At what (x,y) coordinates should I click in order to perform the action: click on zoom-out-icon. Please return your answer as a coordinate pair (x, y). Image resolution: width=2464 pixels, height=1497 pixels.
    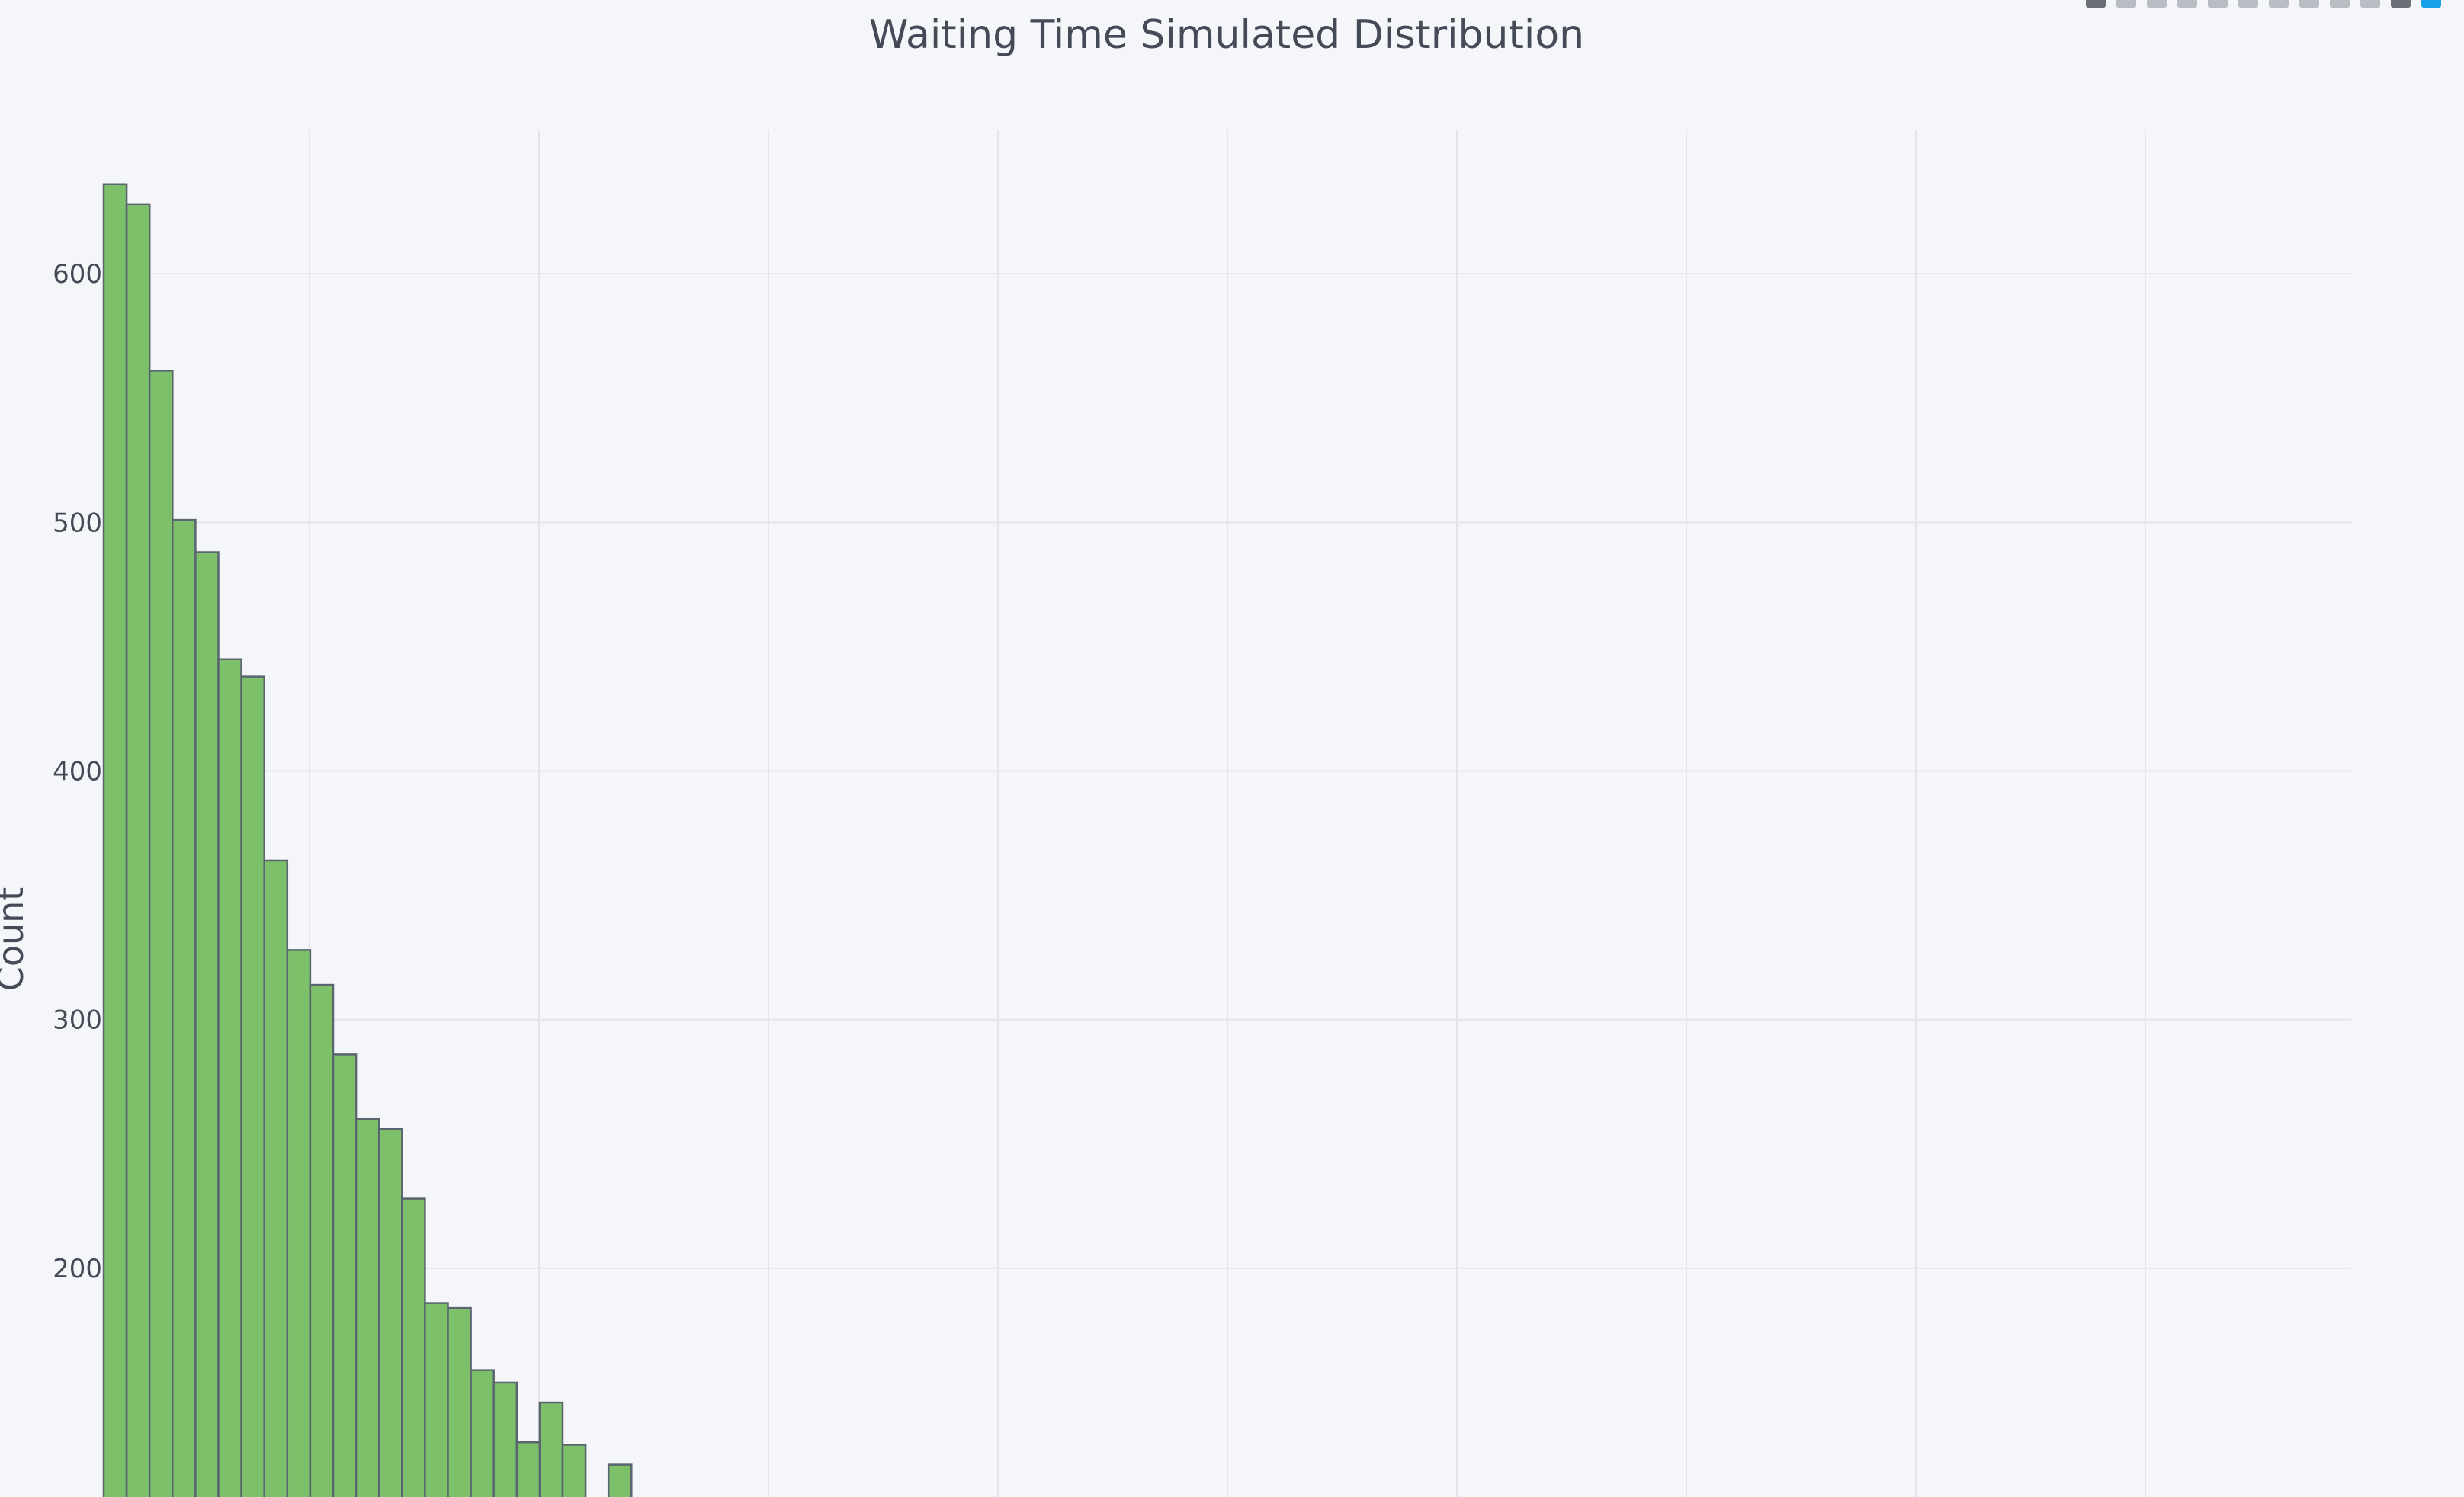
    Looking at the image, I should click on (2248, 4).